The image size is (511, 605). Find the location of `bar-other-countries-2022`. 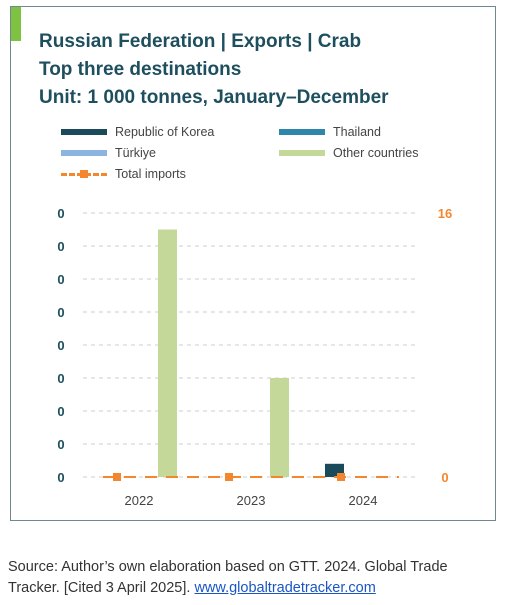

bar-other-countries-2022 is located at coordinates (167, 353).